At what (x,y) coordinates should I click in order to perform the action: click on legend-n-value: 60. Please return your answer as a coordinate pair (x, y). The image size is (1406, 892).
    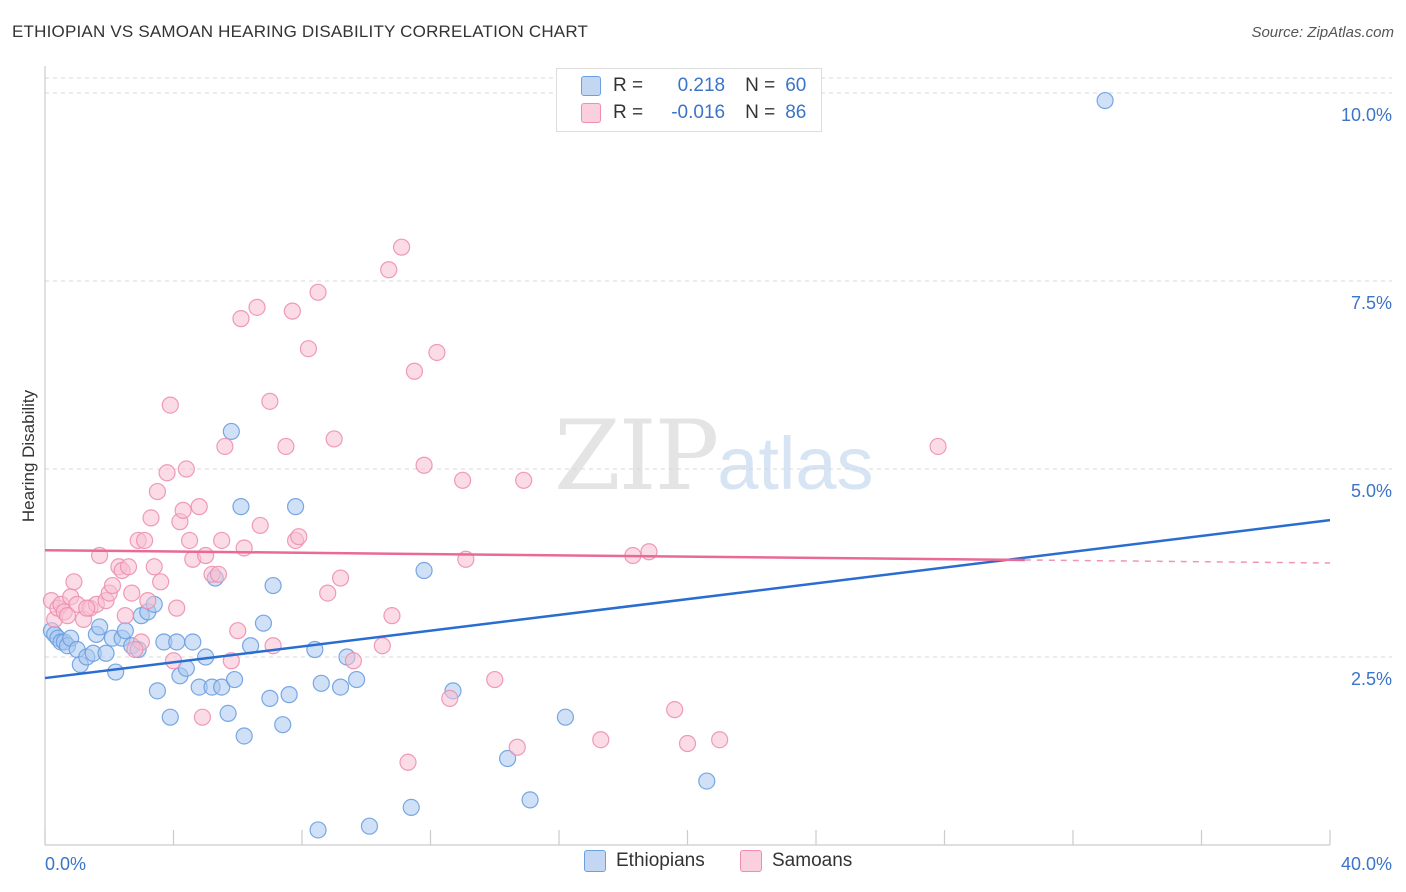
    Looking at the image, I should click on (796, 85).